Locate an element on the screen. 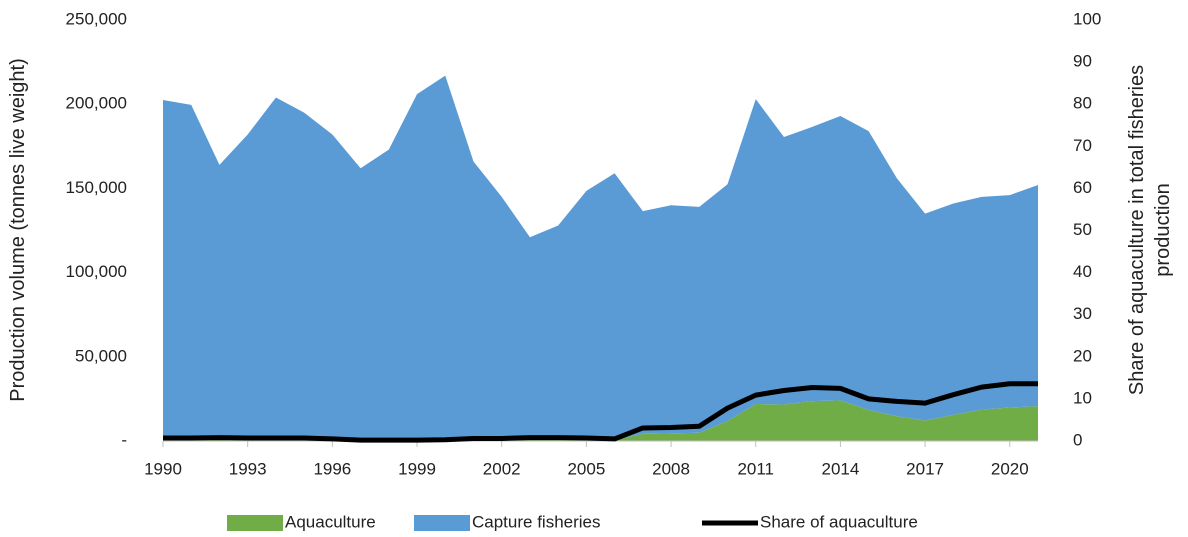  x-tick-label: 2008 is located at coordinates (671, 468).